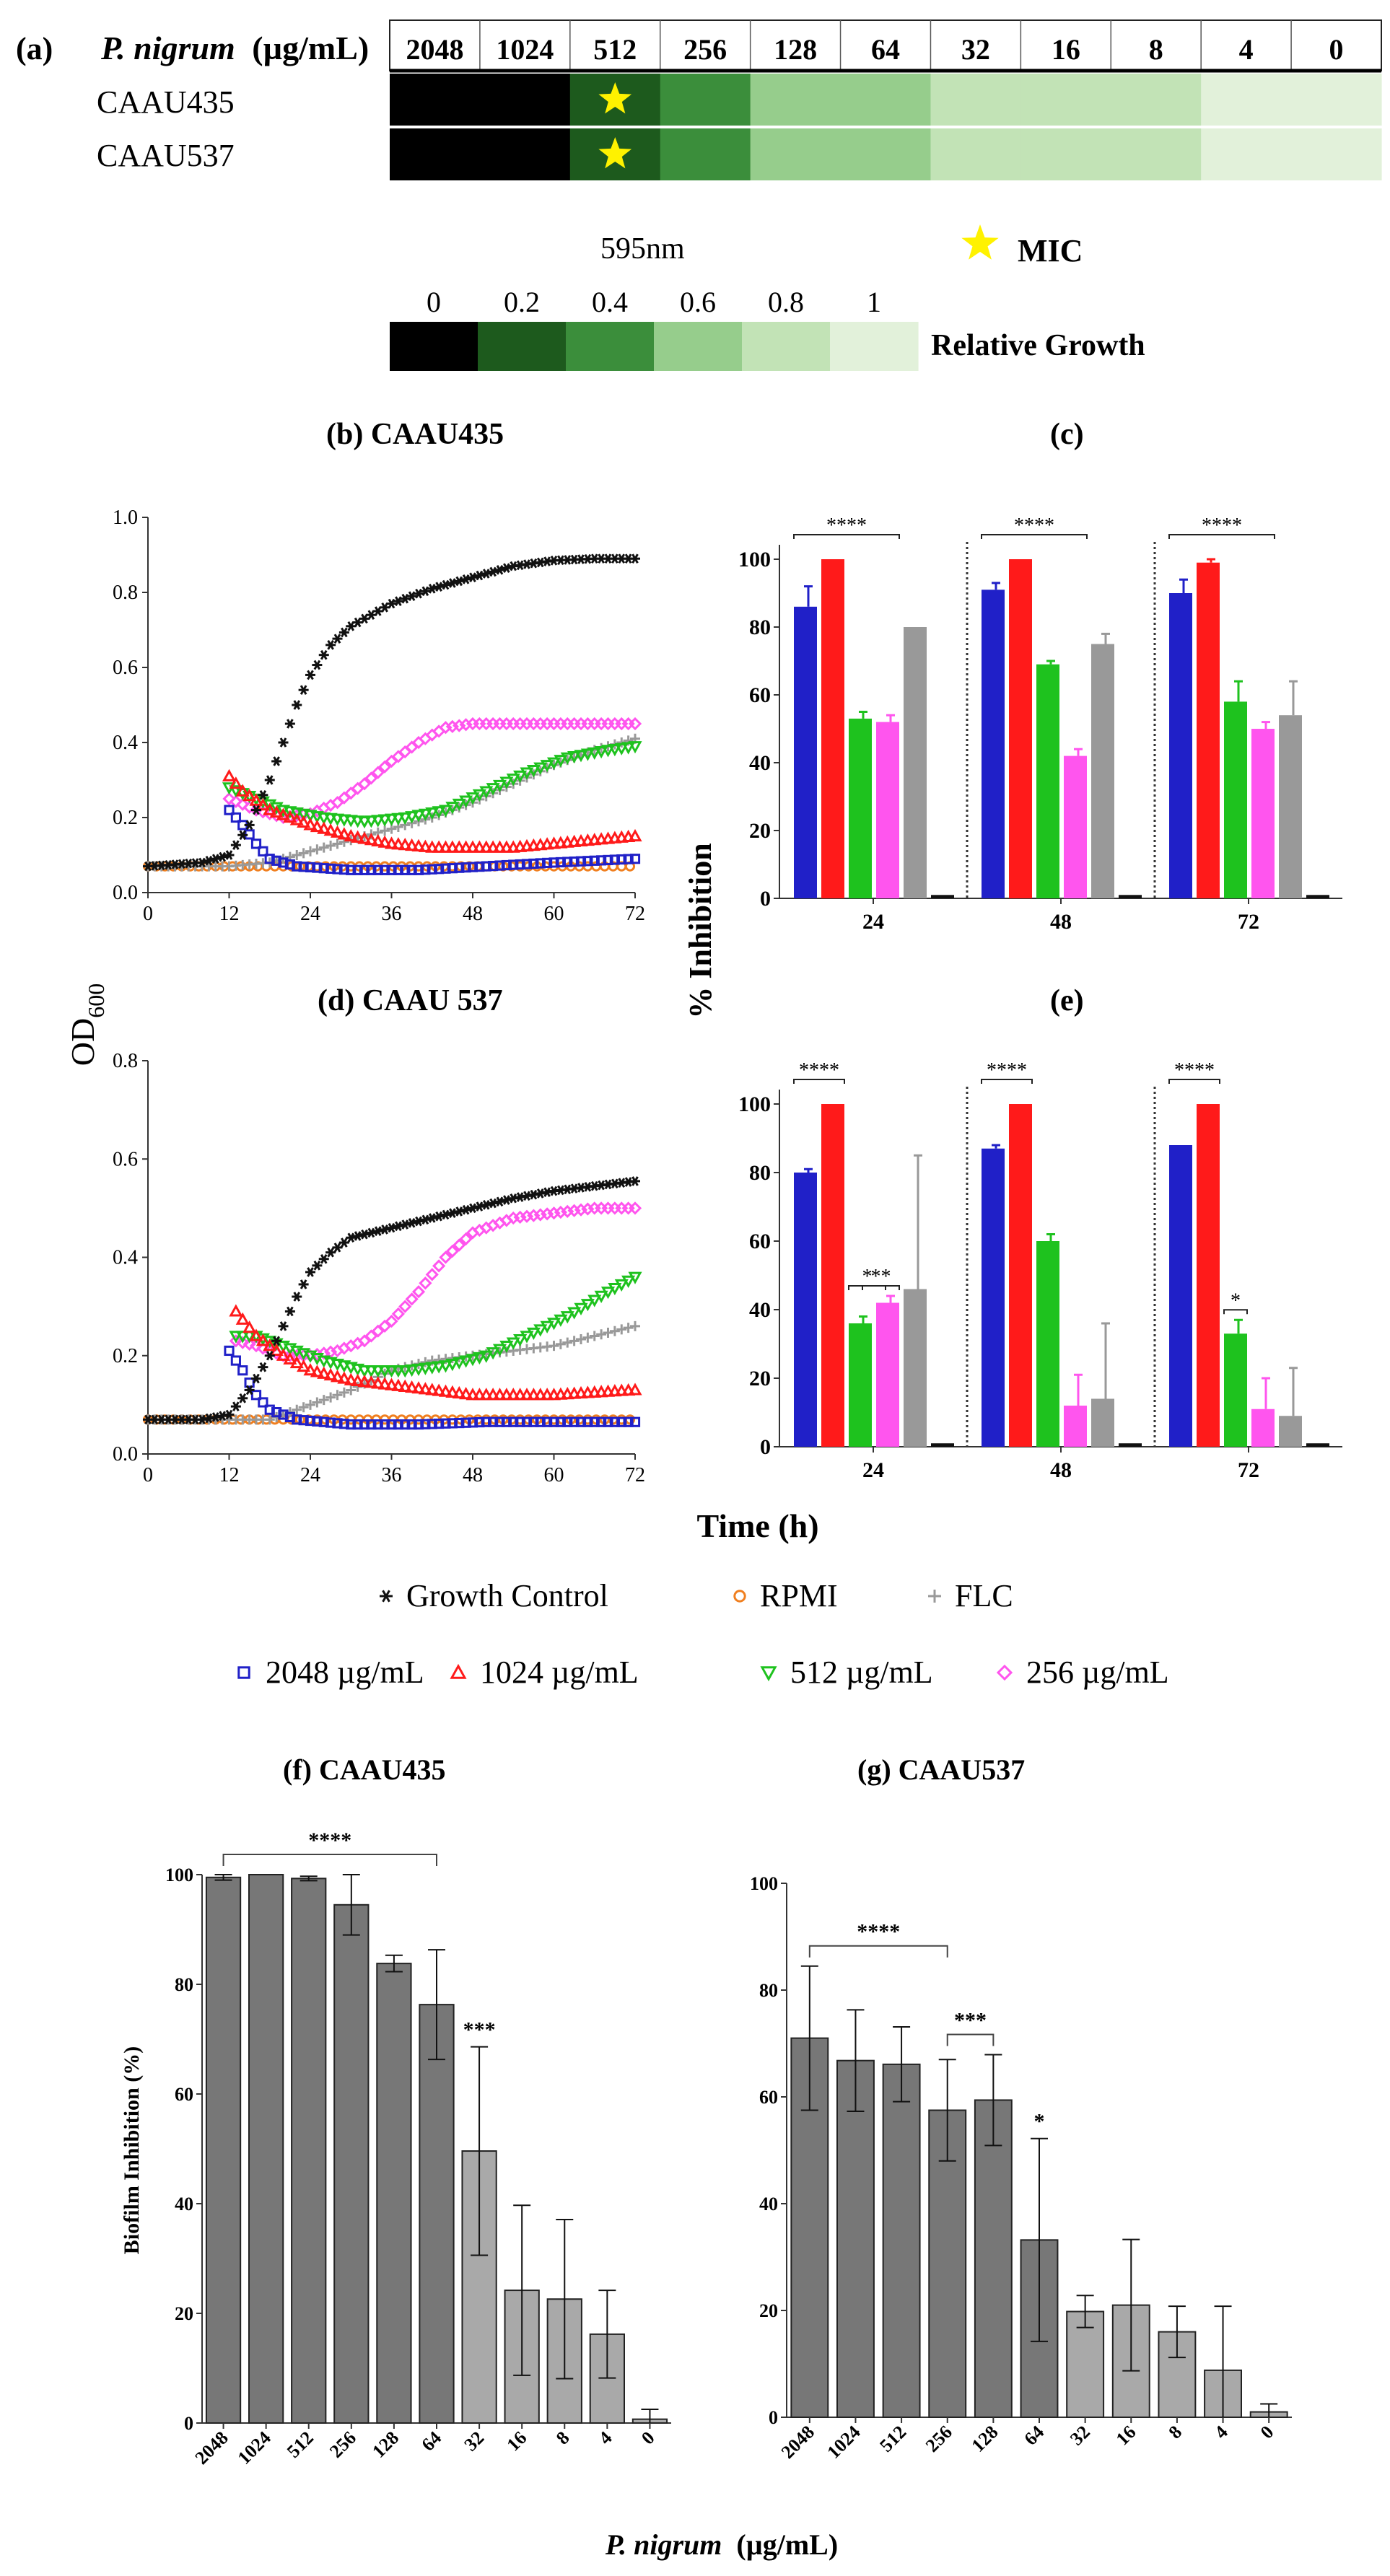  I want to click on mic-label: MIC, so click(1050, 251).